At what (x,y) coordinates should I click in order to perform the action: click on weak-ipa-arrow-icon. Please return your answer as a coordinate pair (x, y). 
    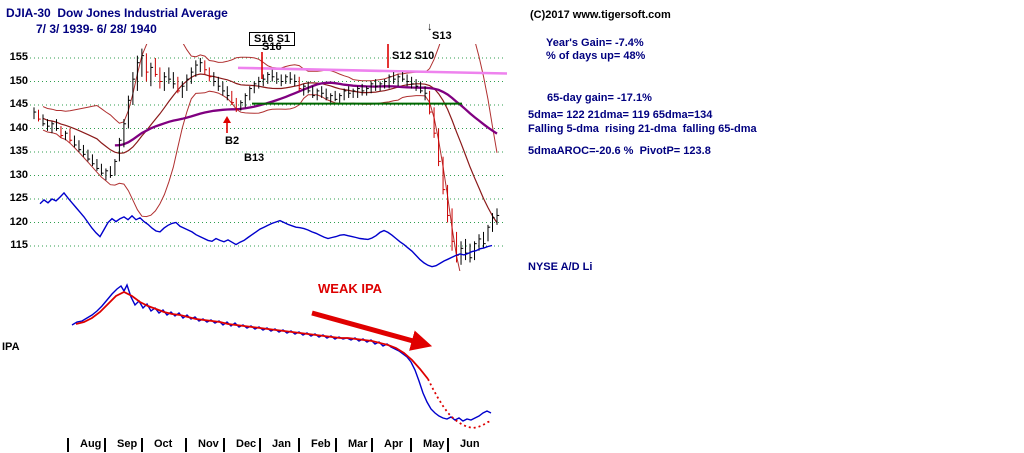
    Looking at the image, I should click on (372, 330).